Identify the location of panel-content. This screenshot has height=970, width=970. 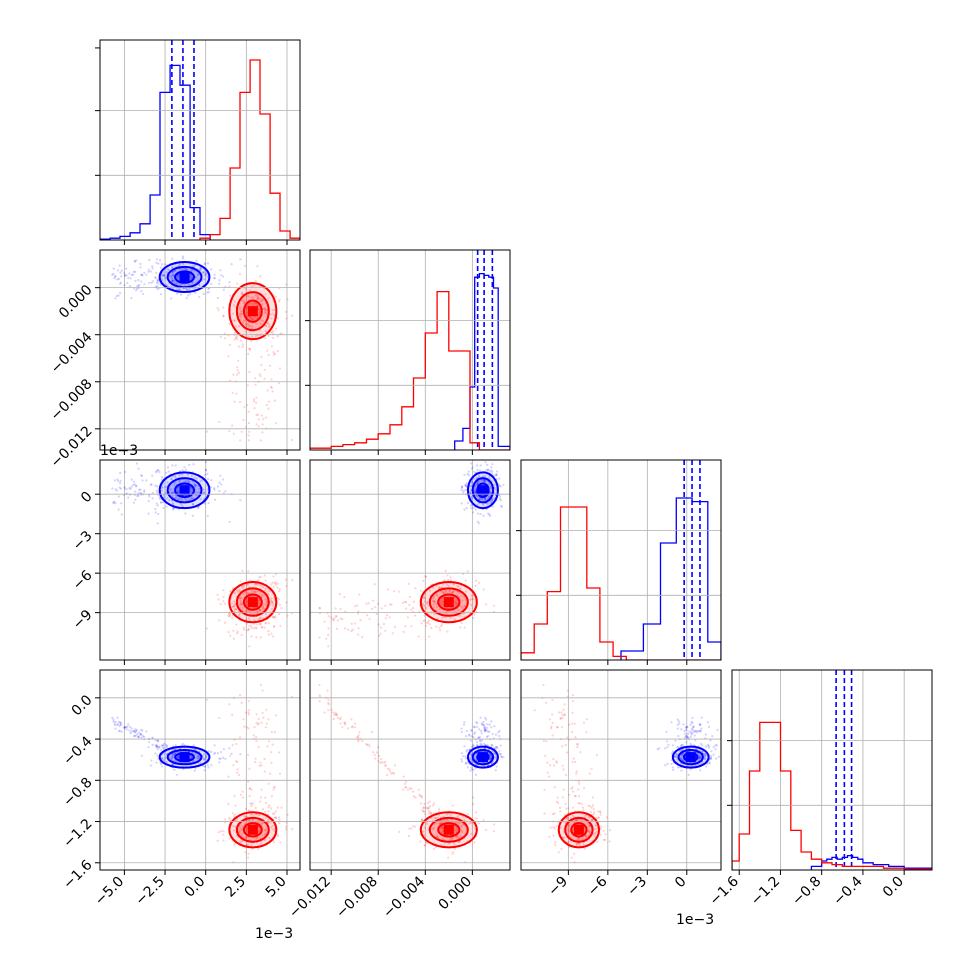
(200, 140).